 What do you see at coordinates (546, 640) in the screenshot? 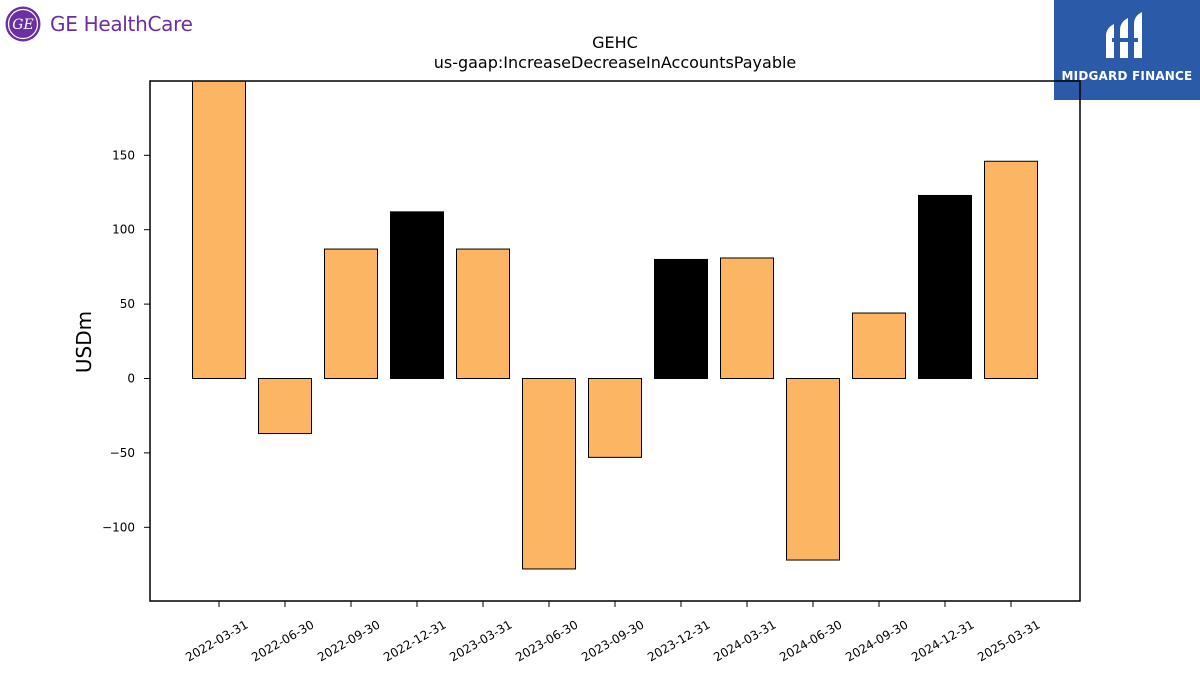
I see `x-tick-label: 2023-06-30` at bounding box center [546, 640].